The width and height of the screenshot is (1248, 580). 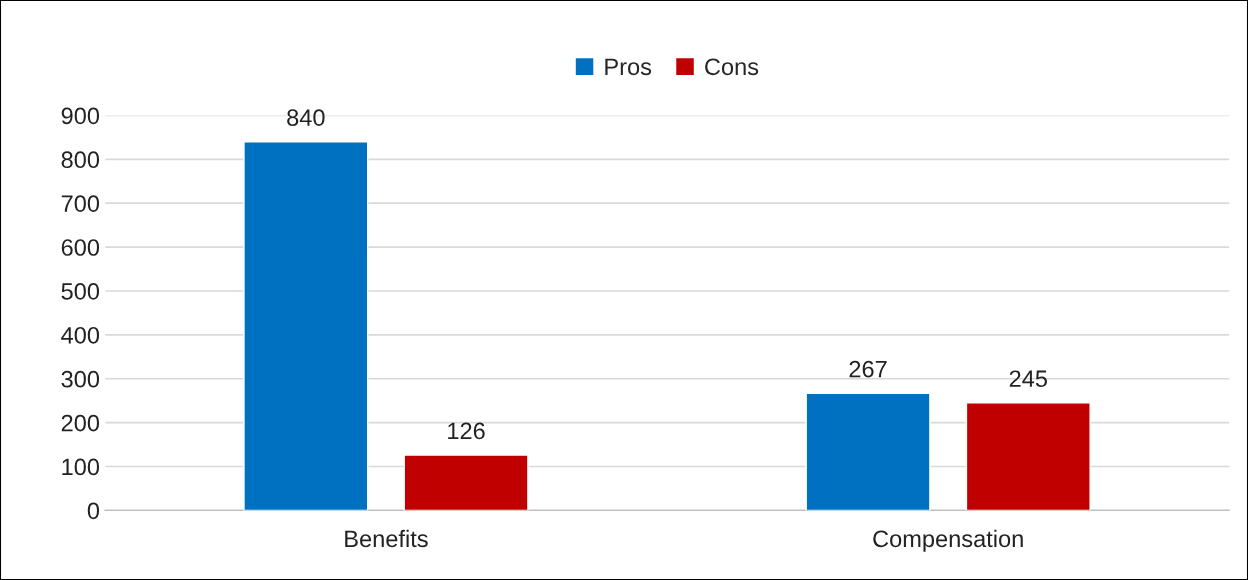 I want to click on y-tick-label: 900, so click(x=80, y=116).